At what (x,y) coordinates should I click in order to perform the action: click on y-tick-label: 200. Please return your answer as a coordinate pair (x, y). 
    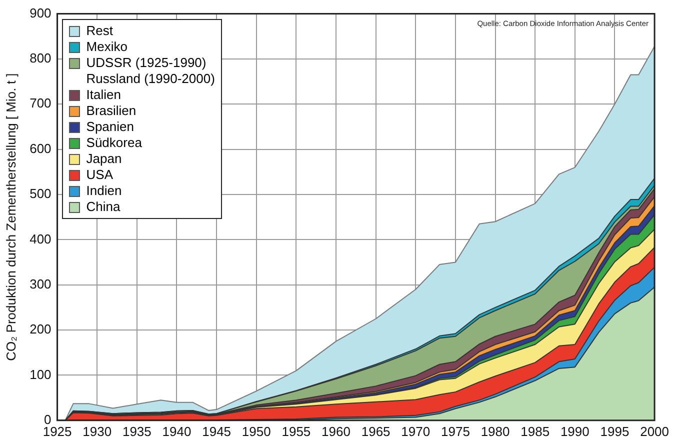
    Looking at the image, I should click on (41, 329).